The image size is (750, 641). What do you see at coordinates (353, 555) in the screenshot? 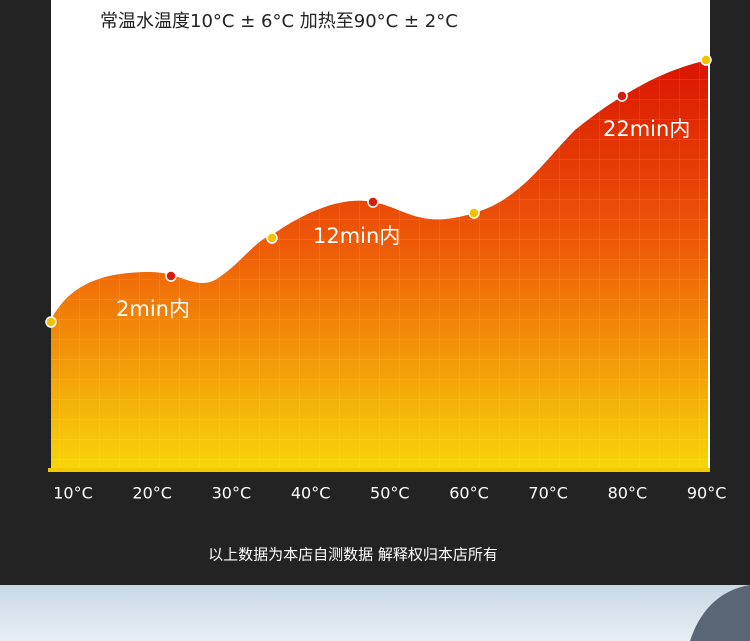
I see `footer-note: 以上数据为本店自测数据 解释权归本店所有` at bounding box center [353, 555].